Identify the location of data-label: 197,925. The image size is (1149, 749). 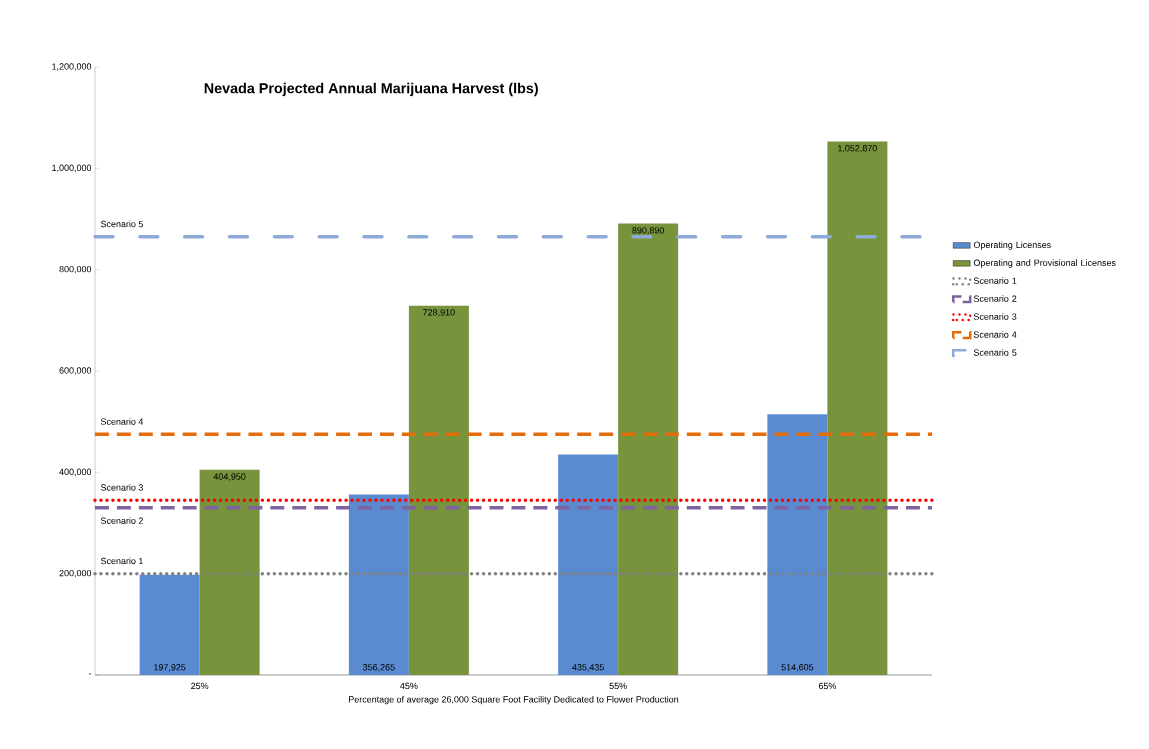
(170, 668).